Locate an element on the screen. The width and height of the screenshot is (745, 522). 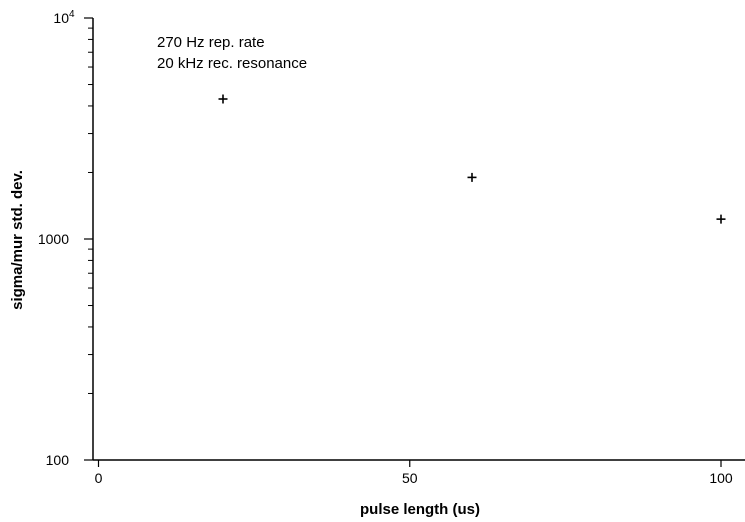
y-tick-label: 100 is located at coordinates (58, 460).